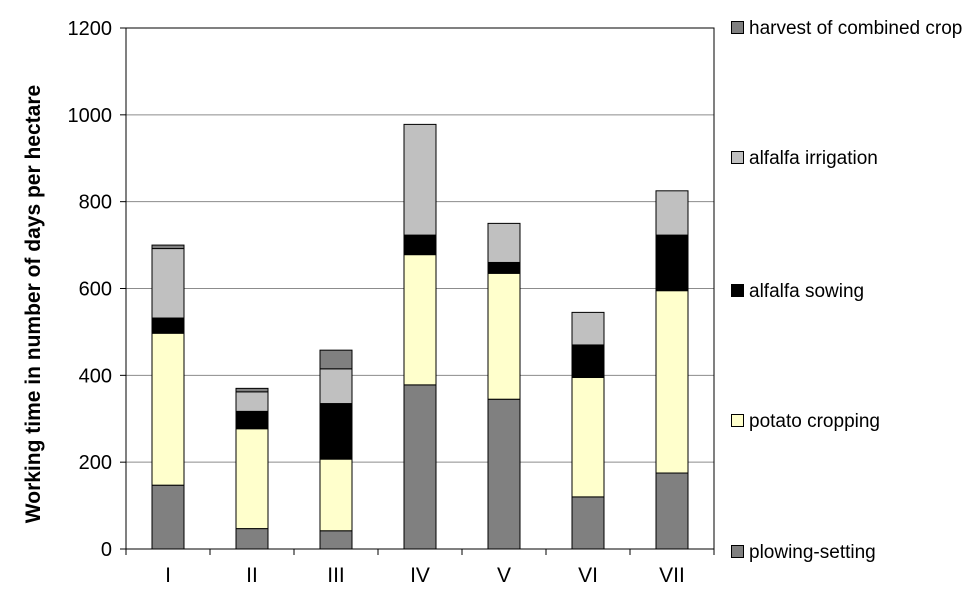 This screenshot has height=591, width=974. What do you see at coordinates (95, 376) in the screenshot?
I see `y-tick-label: 400` at bounding box center [95, 376].